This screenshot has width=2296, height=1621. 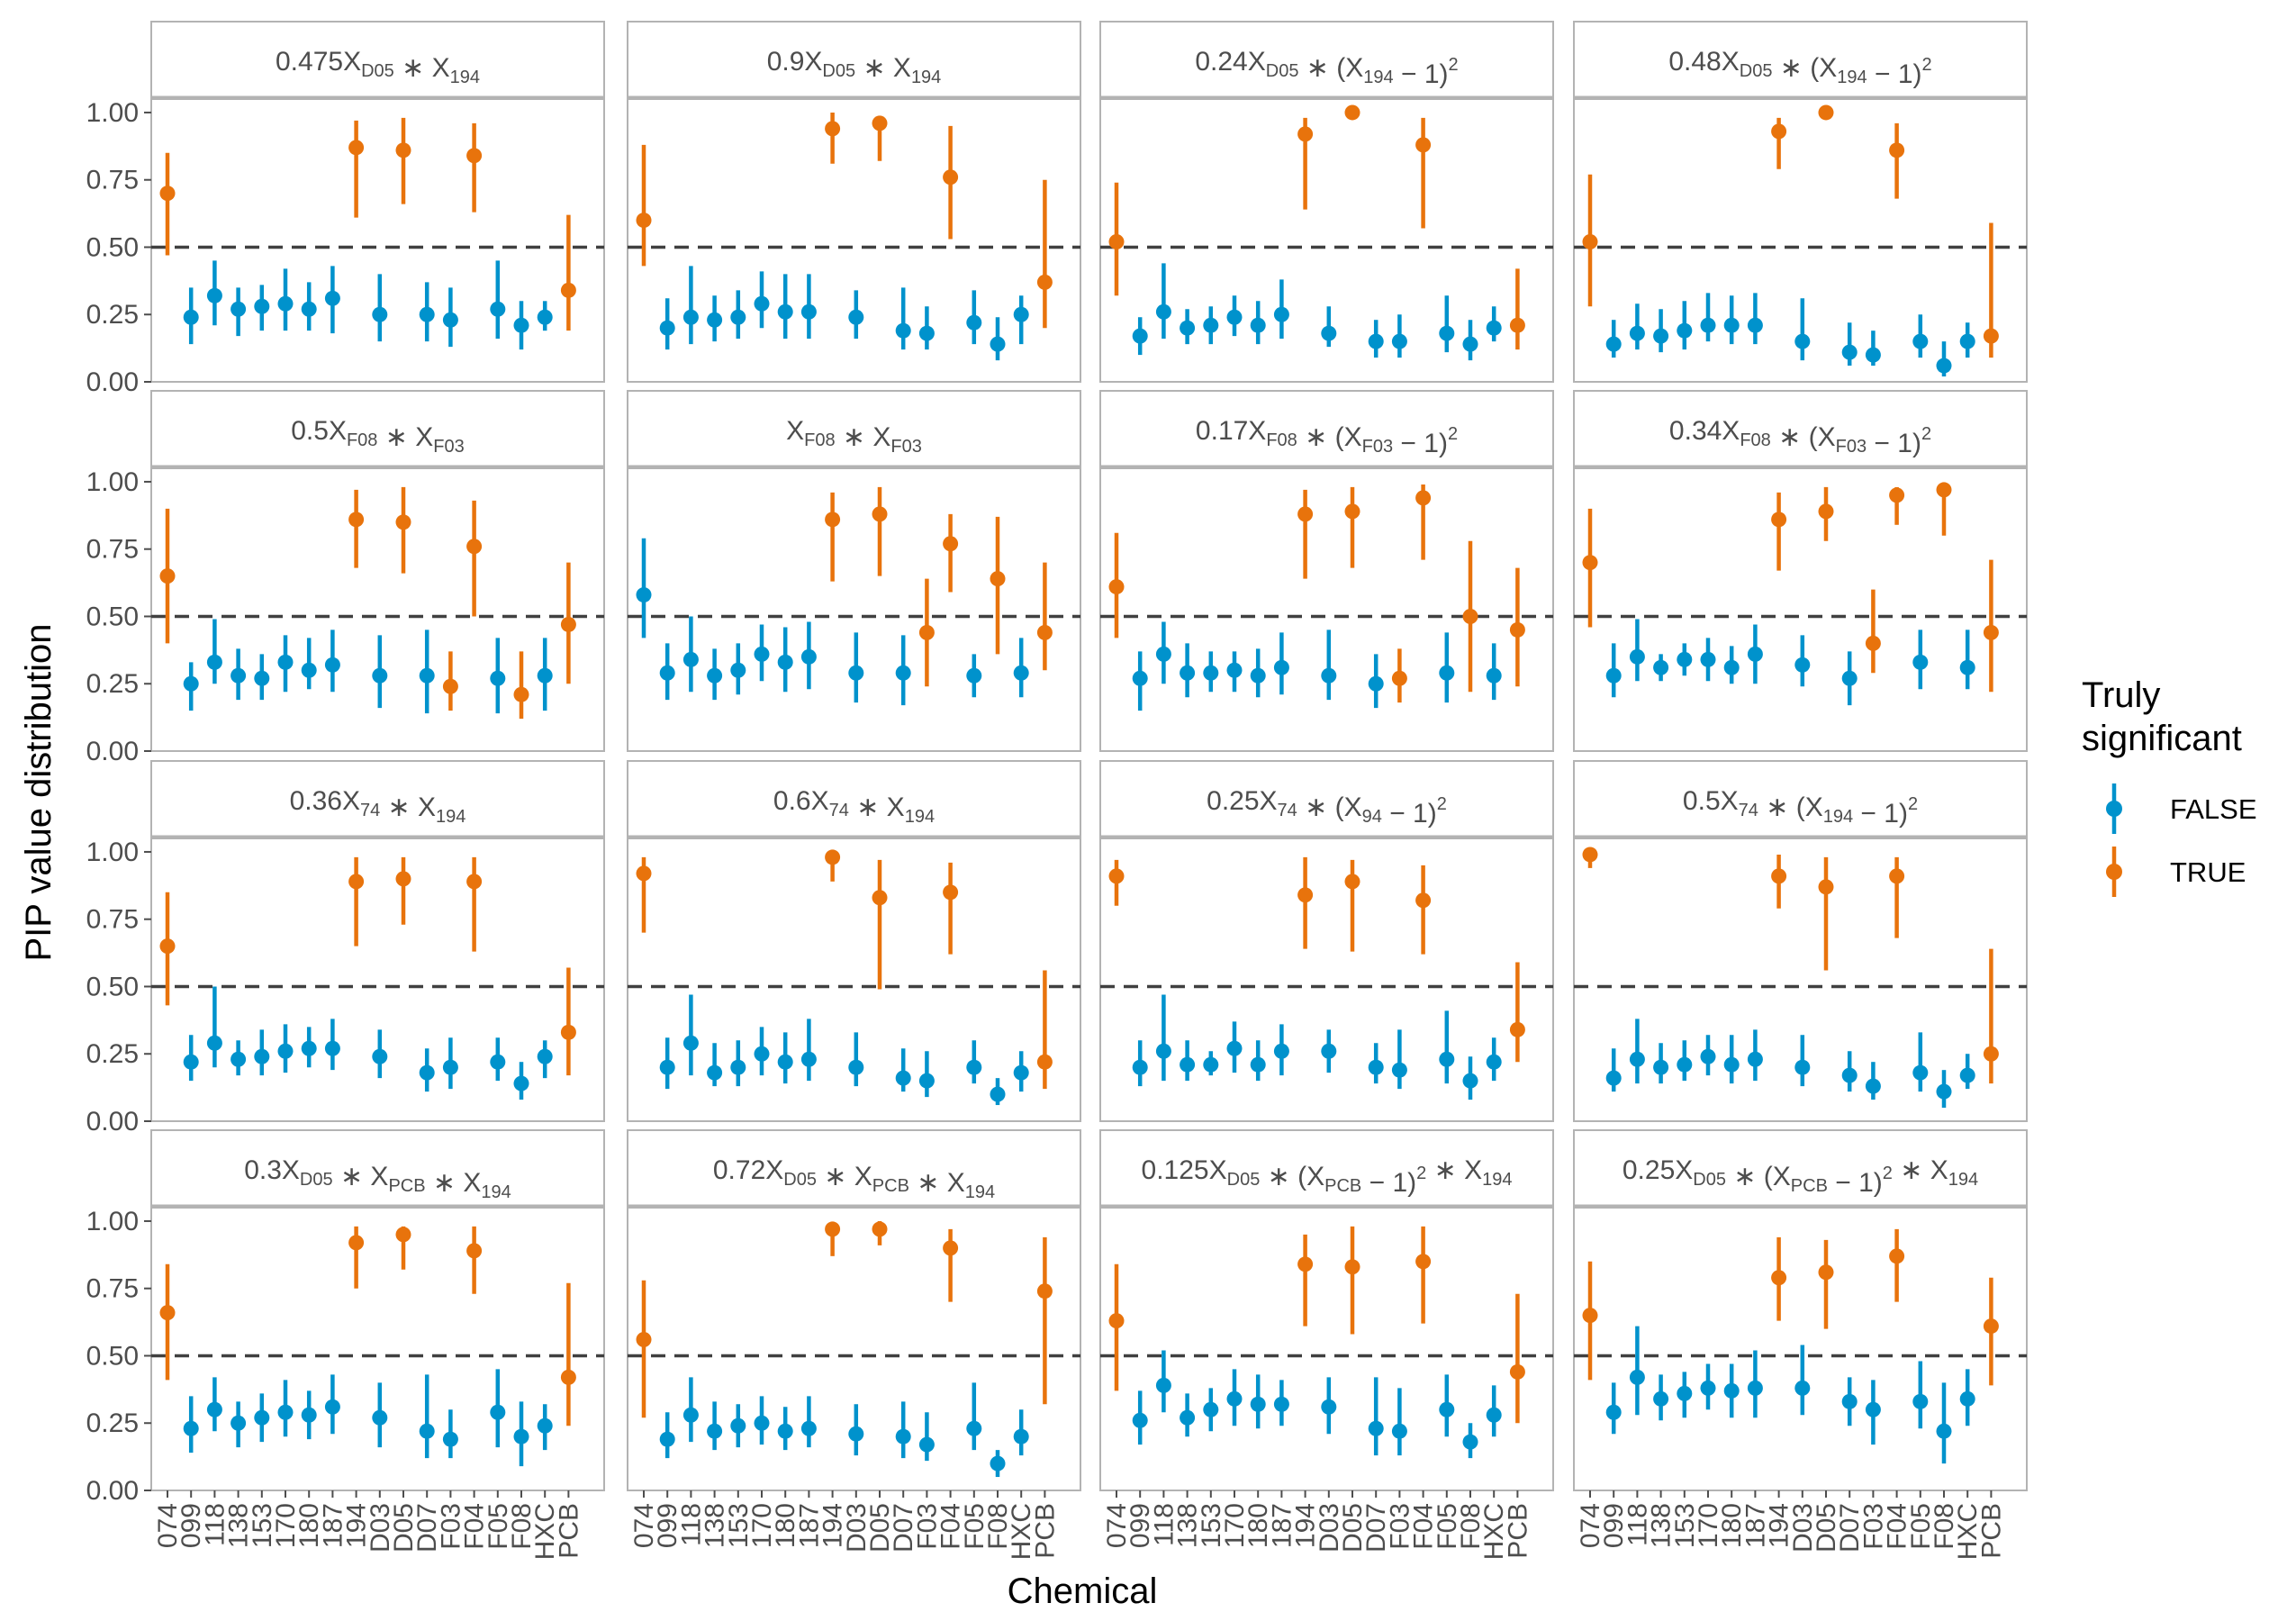 What do you see at coordinates (1231, 431) in the screenshot?
I see `facet-label-text: 0.17X` at bounding box center [1231, 431].